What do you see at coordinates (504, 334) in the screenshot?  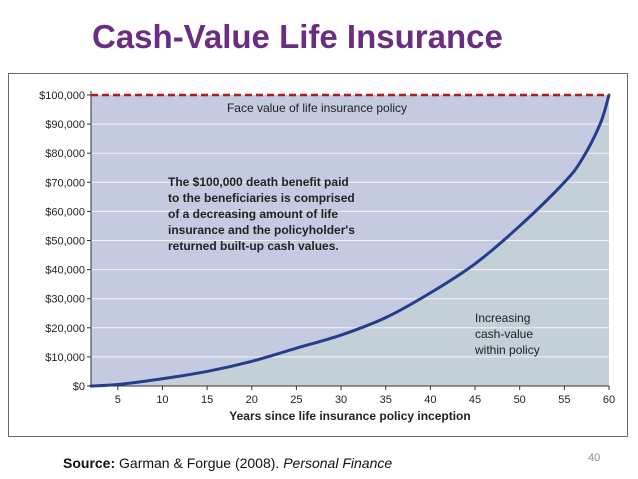 I see `cash-value-line-1: cash-value` at bounding box center [504, 334].